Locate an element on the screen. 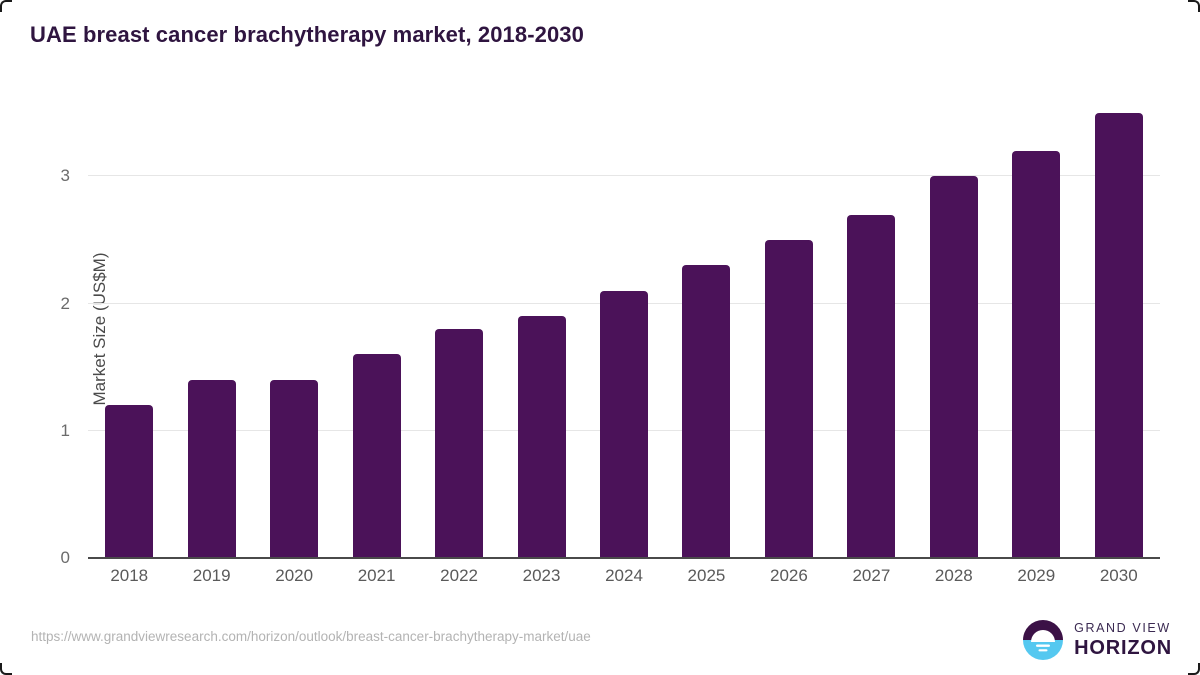  x-axis-tick-label: 2022 is located at coordinates (459, 575).